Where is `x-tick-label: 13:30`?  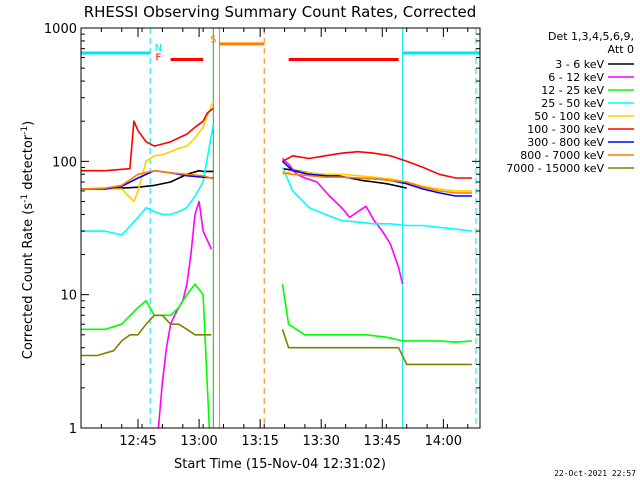 x-tick-label: 13:30 is located at coordinates (320, 441).